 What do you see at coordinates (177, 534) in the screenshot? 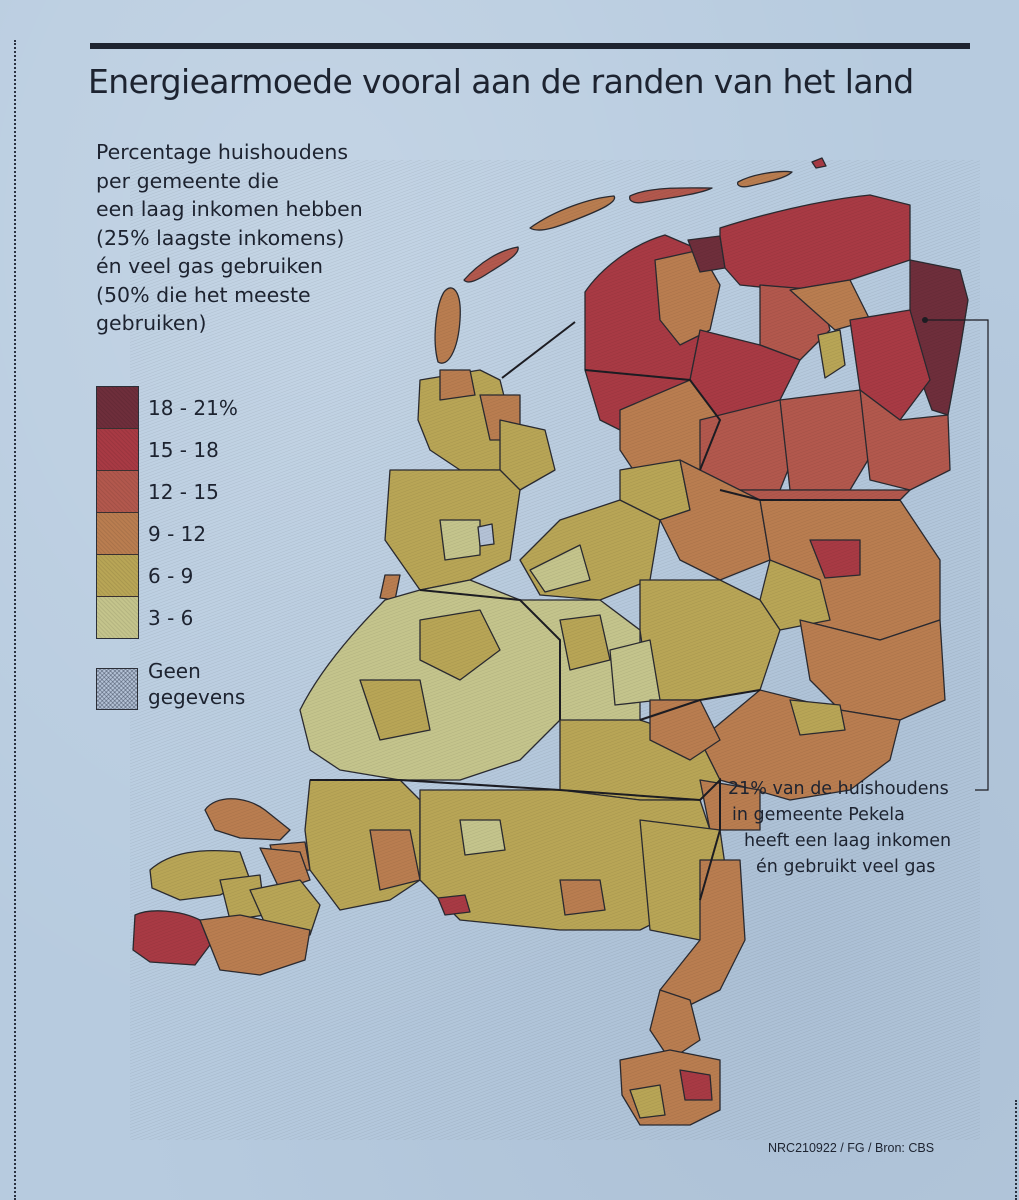
I see `legend-label: 9 - 12` at bounding box center [177, 534].